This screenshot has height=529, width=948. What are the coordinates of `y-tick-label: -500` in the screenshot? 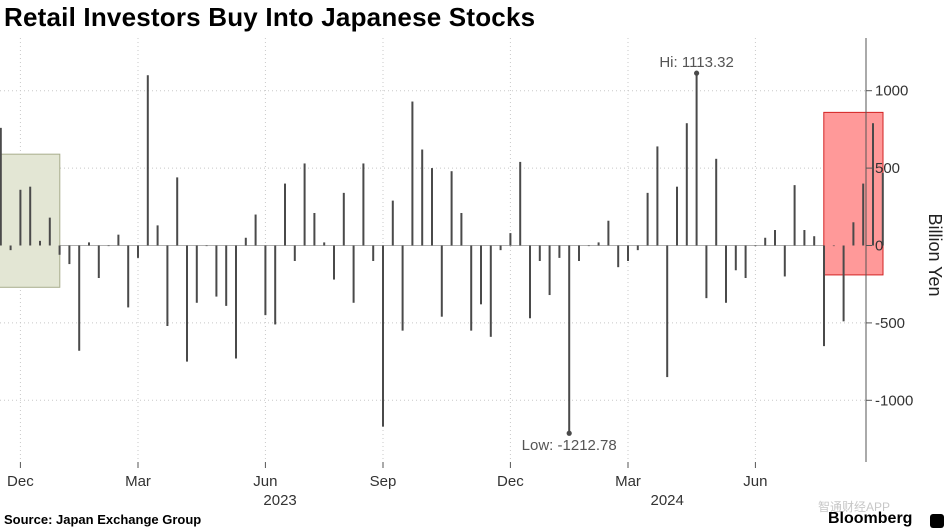 It's located at (890, 323).